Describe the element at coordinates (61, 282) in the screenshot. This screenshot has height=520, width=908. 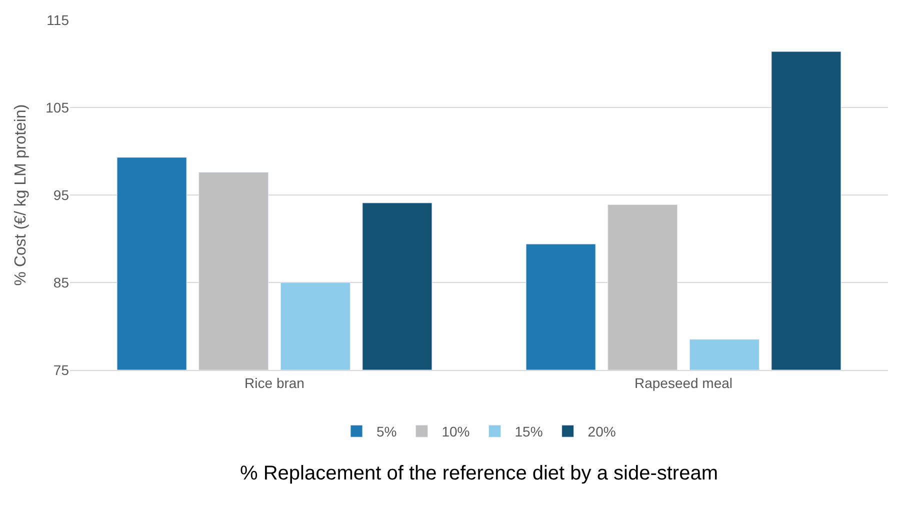
I see `y-tick-label: 85` at that location.